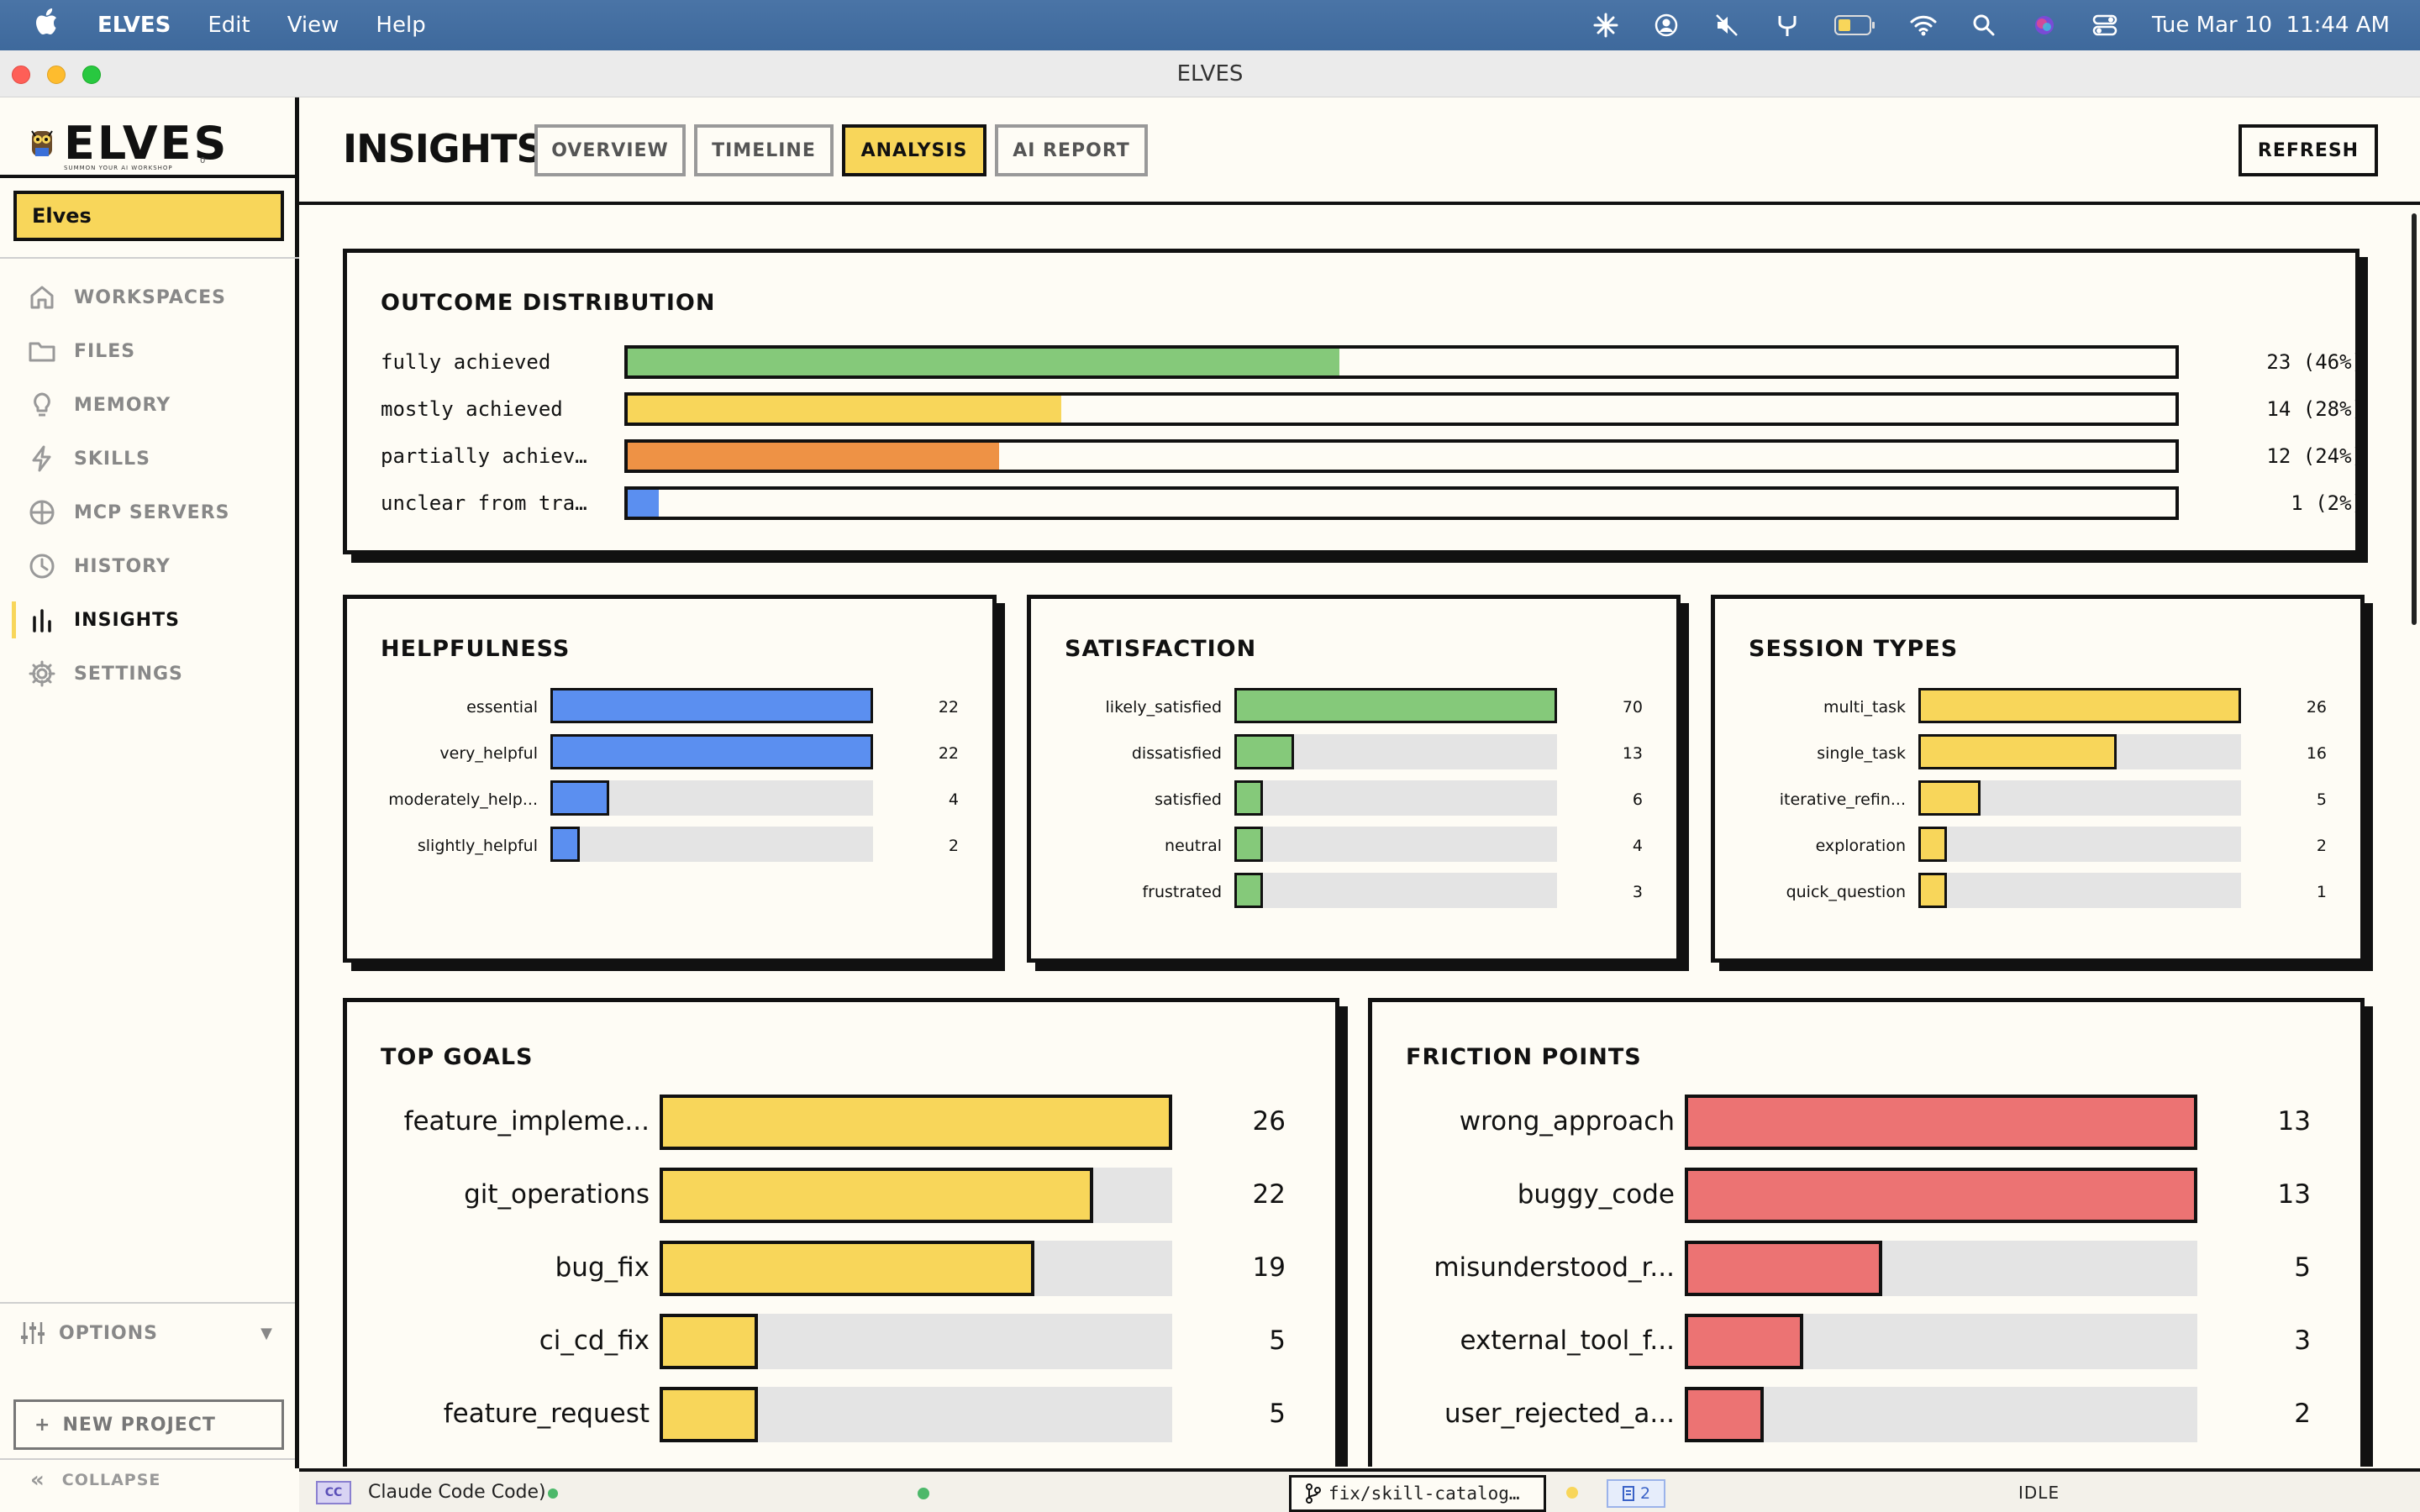 Image resolution: width=2420 pixels, height=1512 pixels. I want to click on plus-circle-icon, so click(42, 512).